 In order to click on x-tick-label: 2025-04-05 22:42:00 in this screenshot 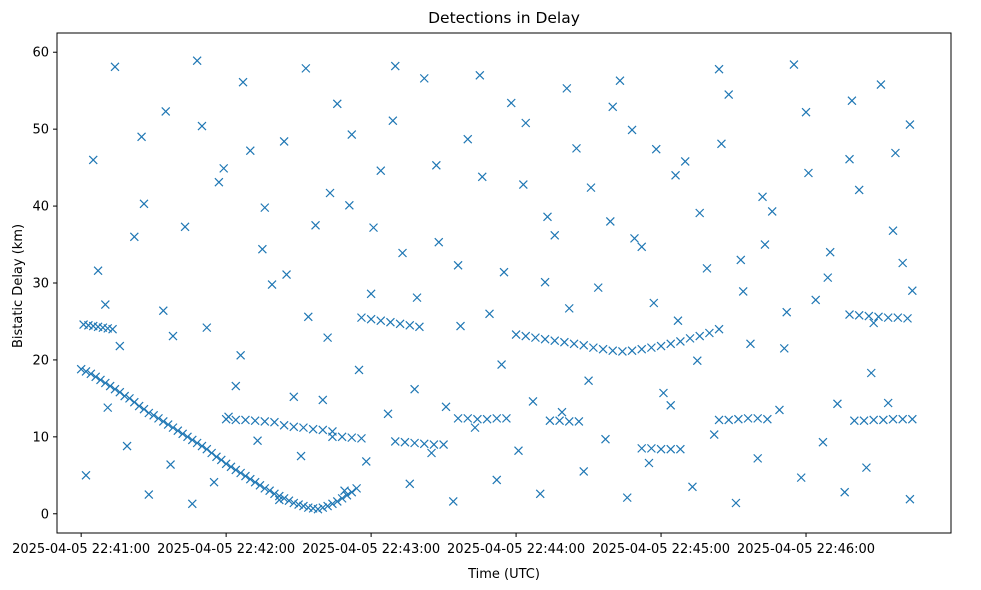, I will do `click(226, 549)`.